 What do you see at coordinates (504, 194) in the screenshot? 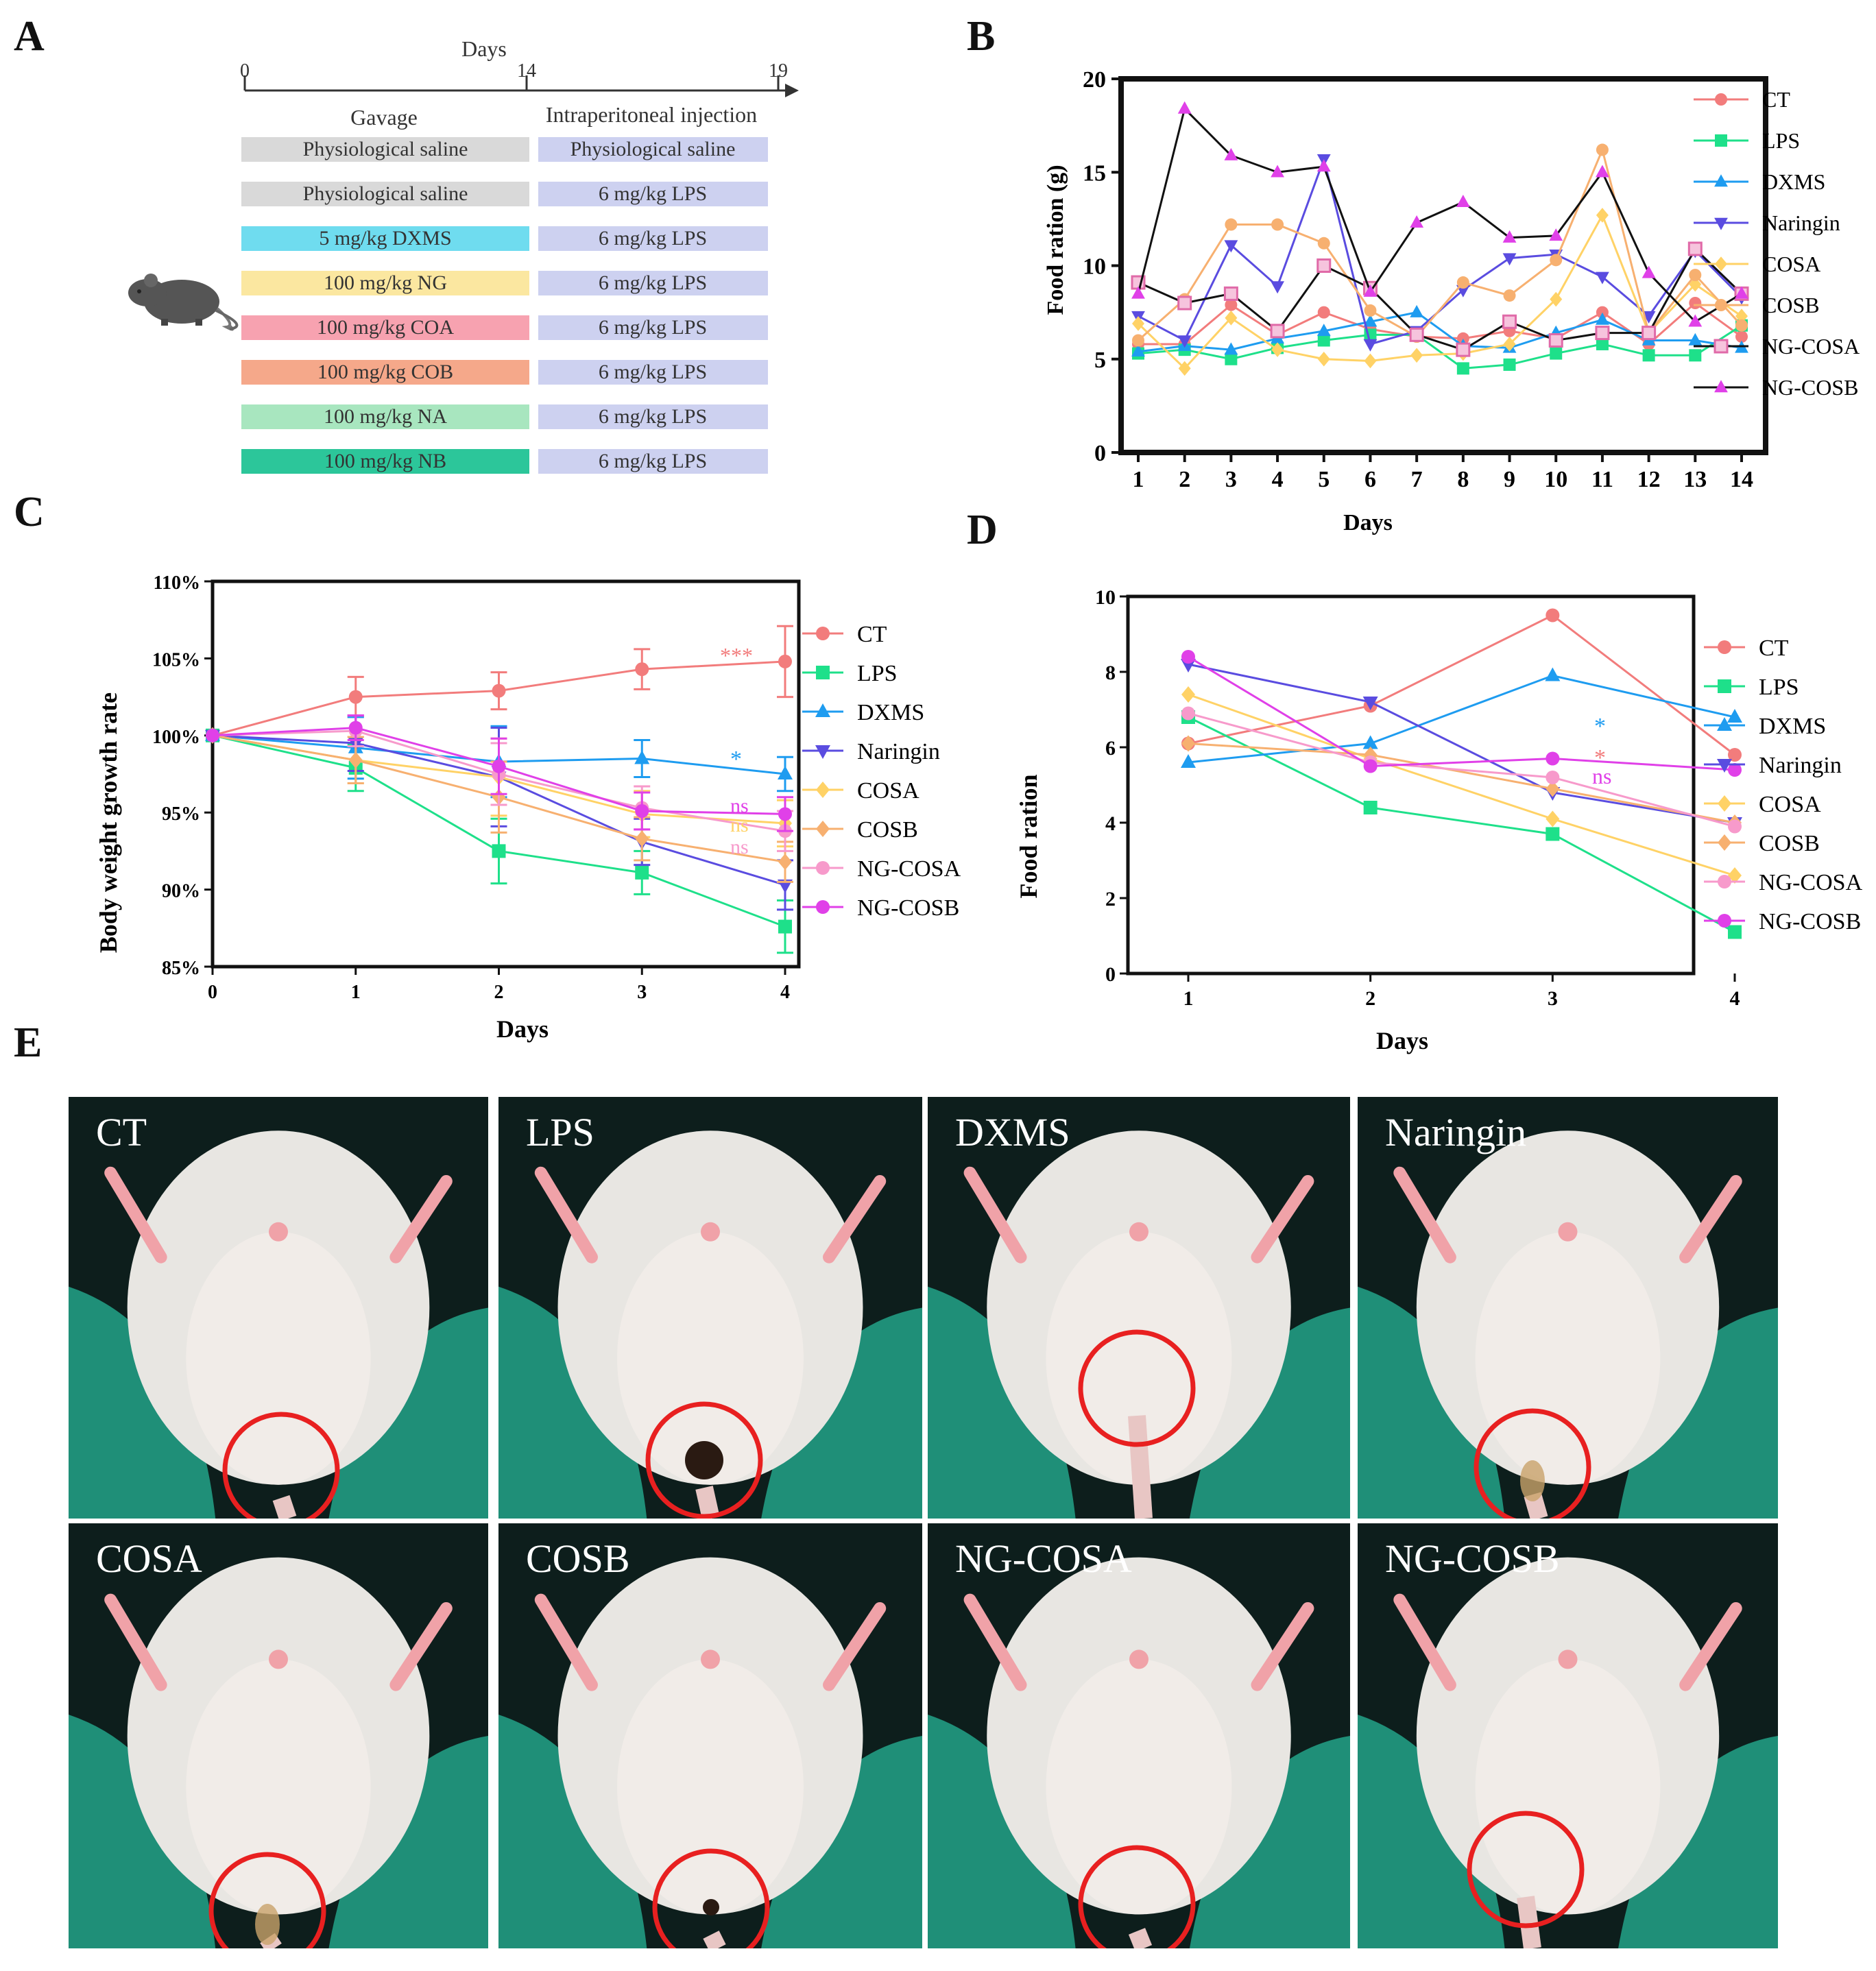
I see `schedule-row: Physiological saline 6 mg/kg LPS` at bounding box center [504, 194].